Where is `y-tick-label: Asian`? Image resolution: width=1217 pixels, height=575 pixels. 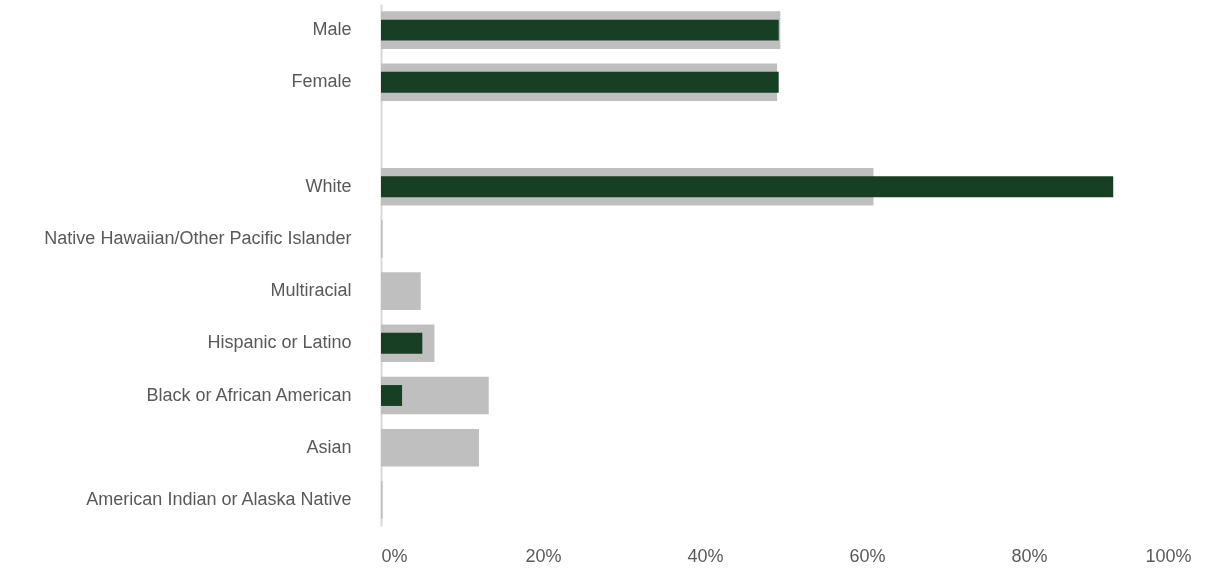
y-tick-label: Asian is located at coordinates (329, 446).